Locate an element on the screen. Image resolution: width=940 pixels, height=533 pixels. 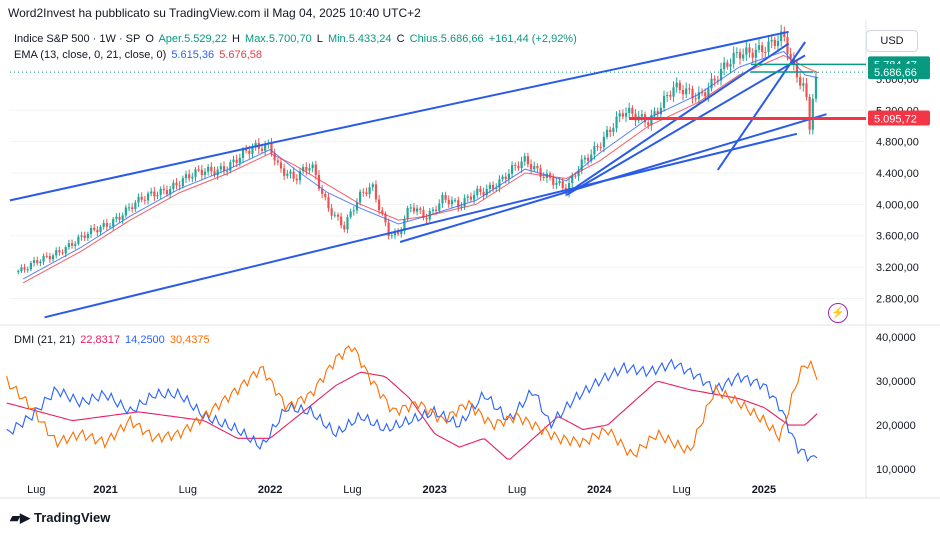
dmi-line-adx is located at coordinates (412, 415).